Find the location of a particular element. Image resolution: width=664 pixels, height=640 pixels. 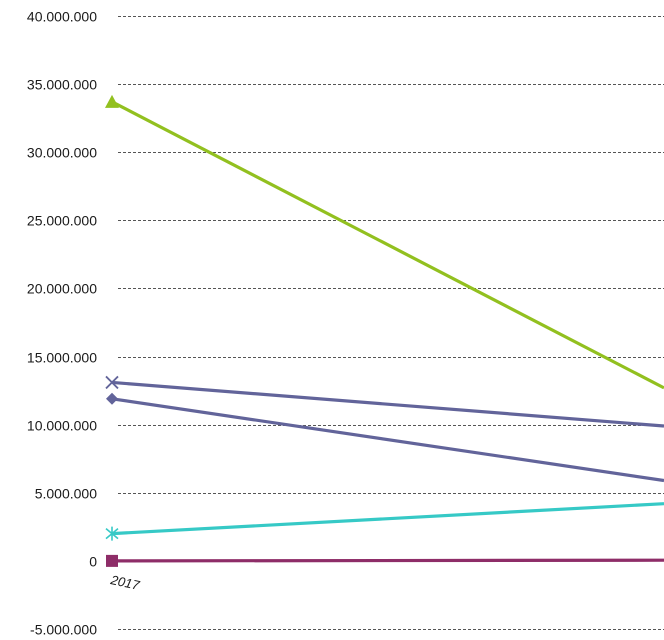

x-axis-tick-labels: 2017 is located at coordinates (124, 582).